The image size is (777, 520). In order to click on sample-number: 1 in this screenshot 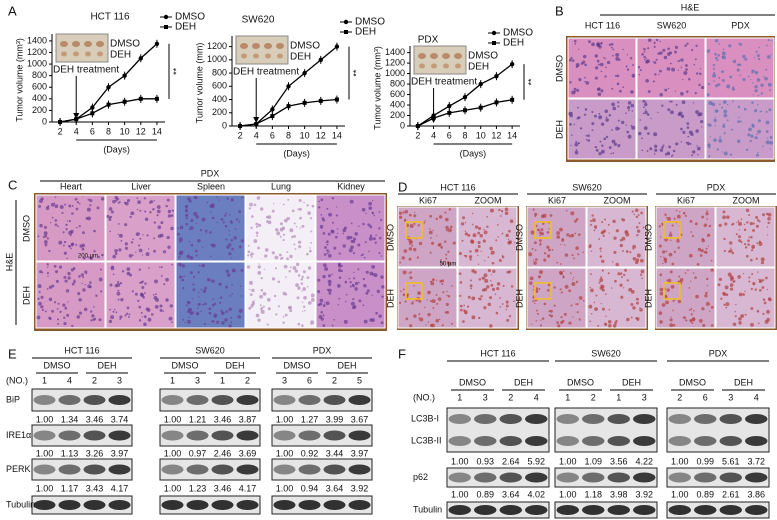, I will do `click(172, 380)`.